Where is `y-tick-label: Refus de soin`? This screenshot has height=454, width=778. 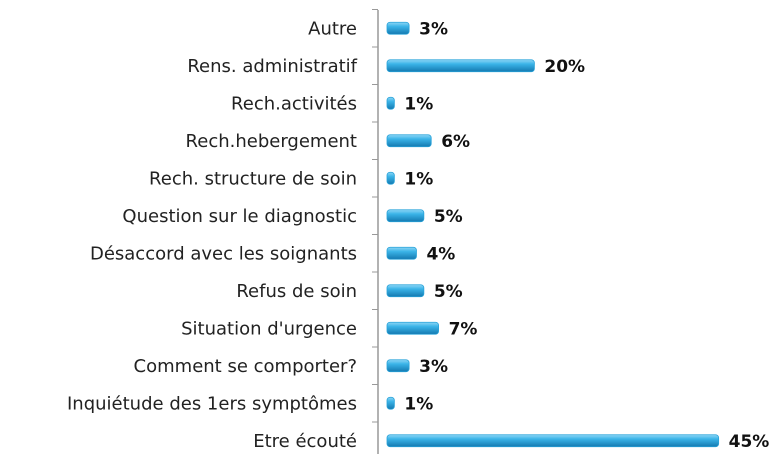
y-tick-label: Refus de soin is located at coordinates (296, 291).